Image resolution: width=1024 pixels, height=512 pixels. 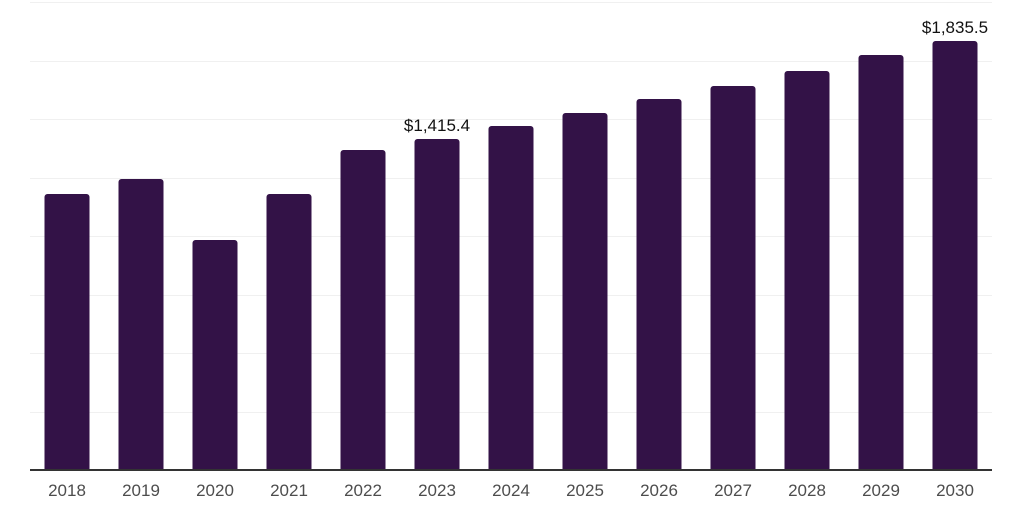 What do you see at coordinates (511, 298) in the screenshot?
I see `bar-2024` at bounding box center [511, 298].